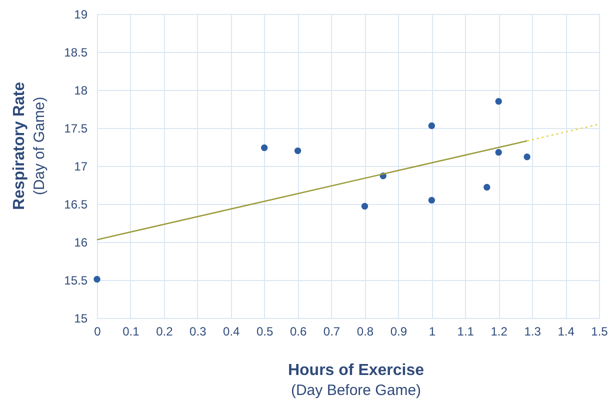 This screenshot has width=616, height=405. I want to click on y-axis-title: Respiratory Rate (Day of Game), so click(29, 146).